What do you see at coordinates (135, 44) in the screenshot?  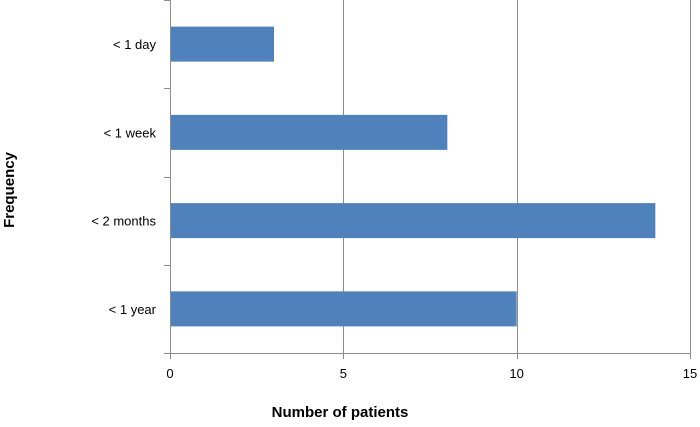 I see `y-tick-label-0: < 1 day` at bounding box center [135, 44].